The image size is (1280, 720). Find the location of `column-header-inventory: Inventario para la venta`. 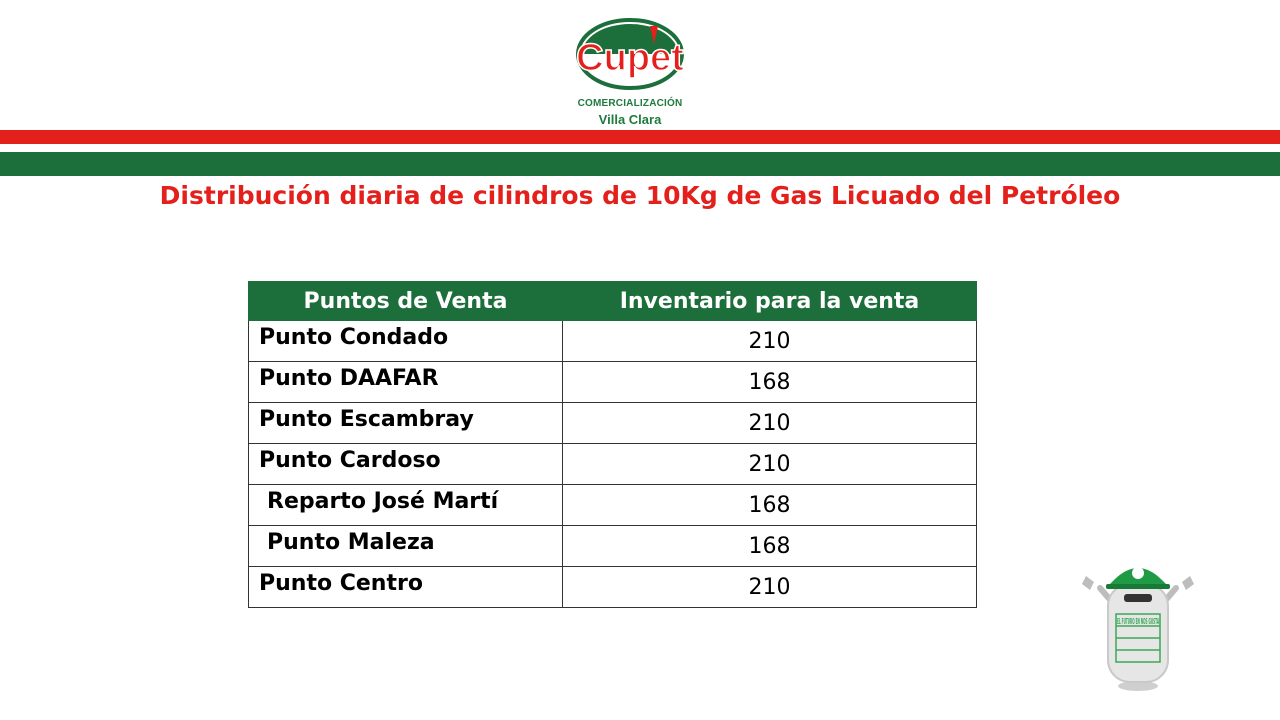

column-header-inventory: Inventario para la venta is located at coordinates (769, 301).